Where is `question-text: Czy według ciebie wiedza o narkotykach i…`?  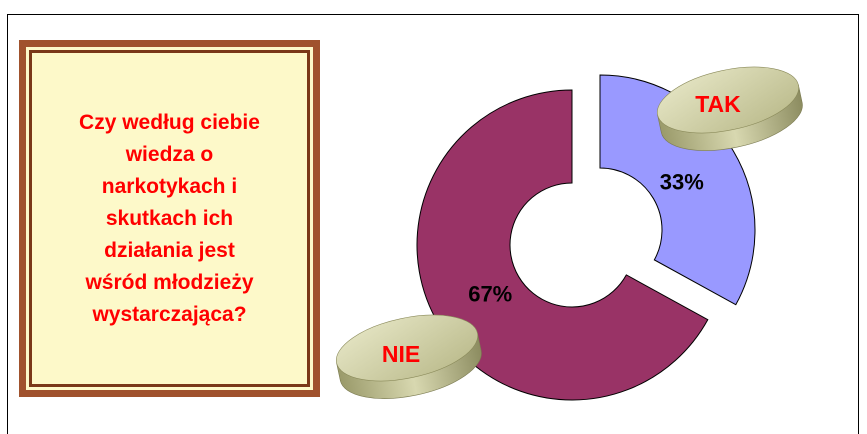 question-text: Czy według ciebie wiedza o narkotykach i… is located at coordinates (169, 218).